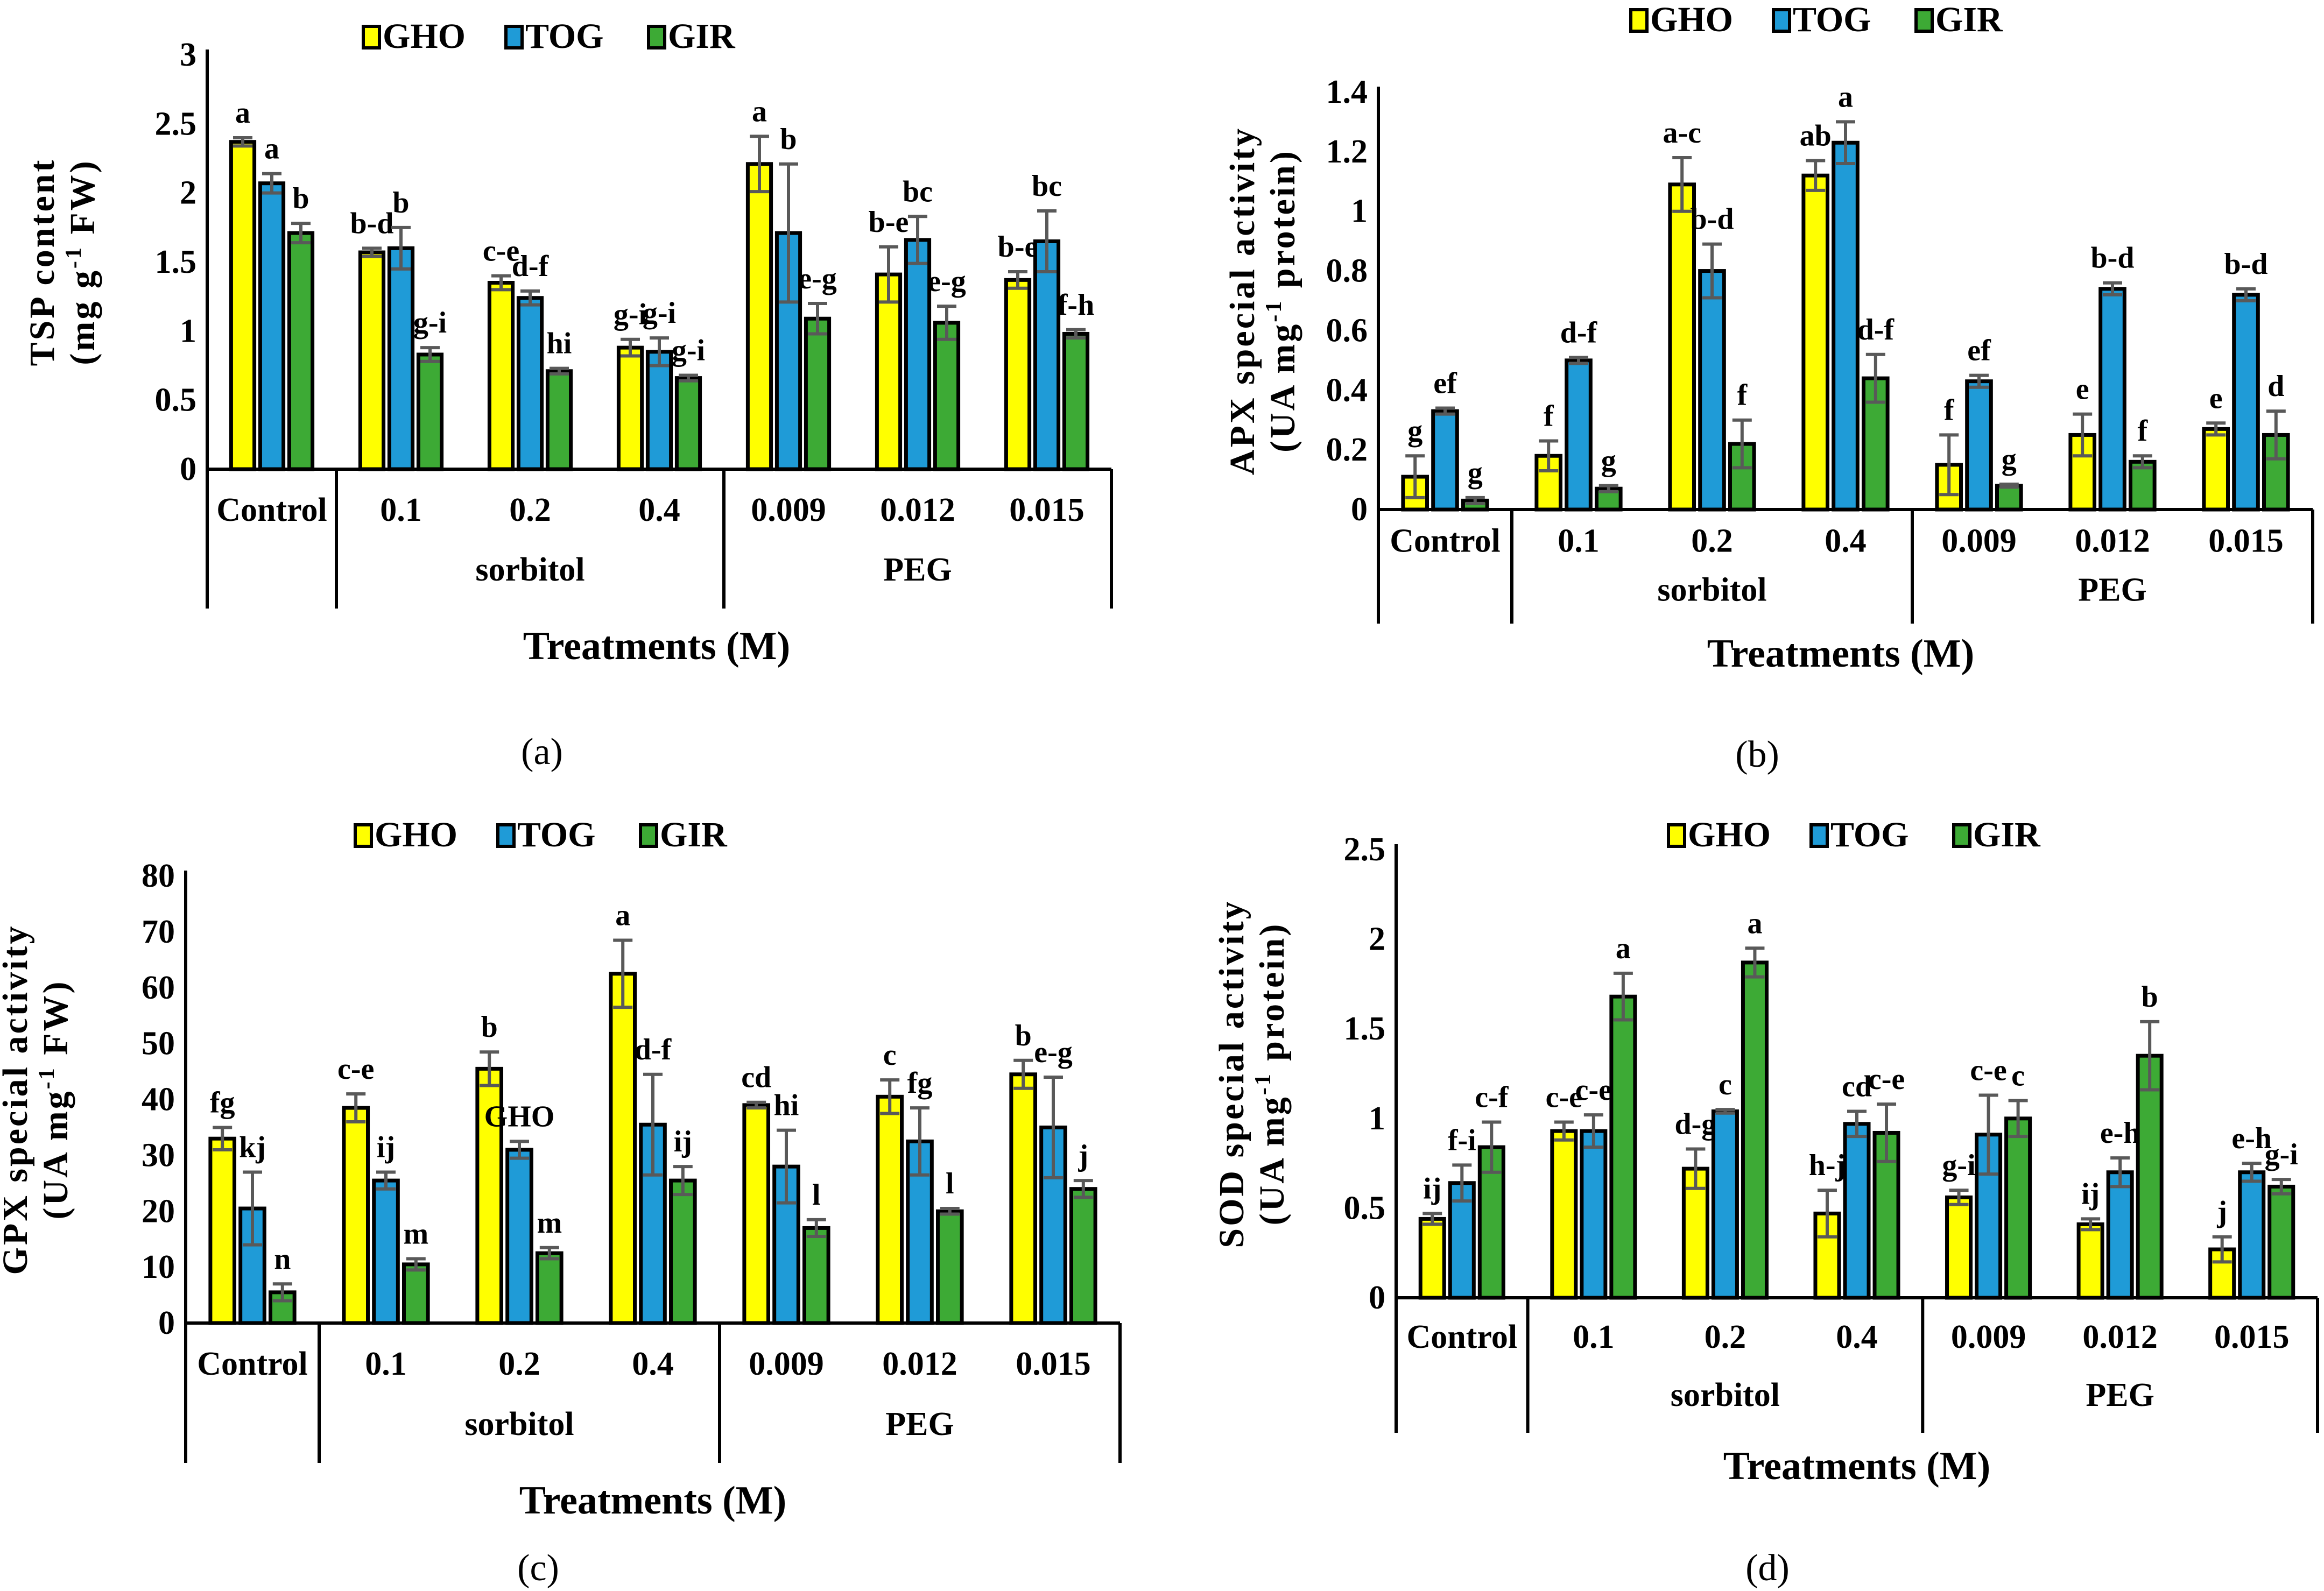  Describe the element at coordinates (1371, 1132) in the screenshot. I see `y-axis: 0 0.5 1 1.5 2 2.5` at that location.